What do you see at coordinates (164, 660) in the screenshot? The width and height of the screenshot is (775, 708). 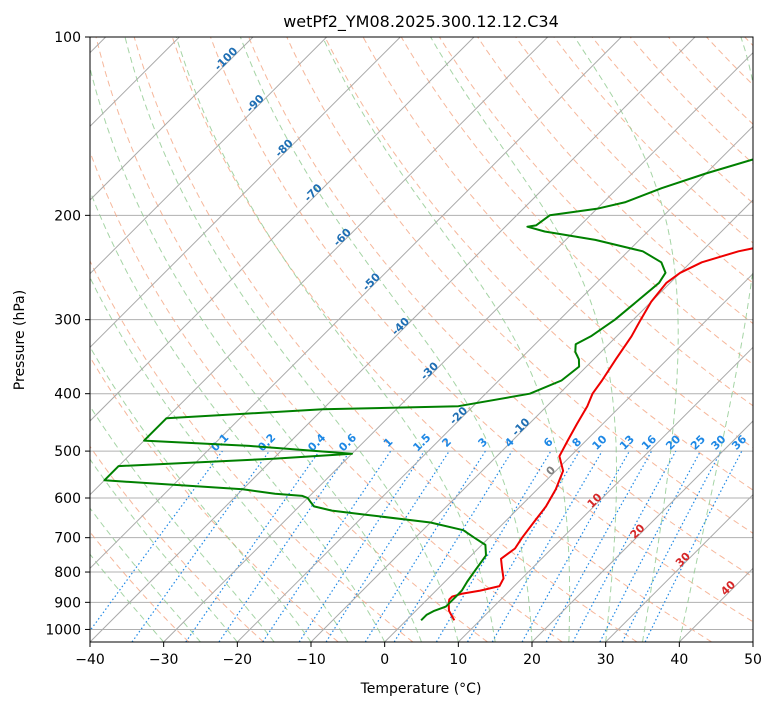 I see `x-tick-label: −30` at bounding box center [164, 660].